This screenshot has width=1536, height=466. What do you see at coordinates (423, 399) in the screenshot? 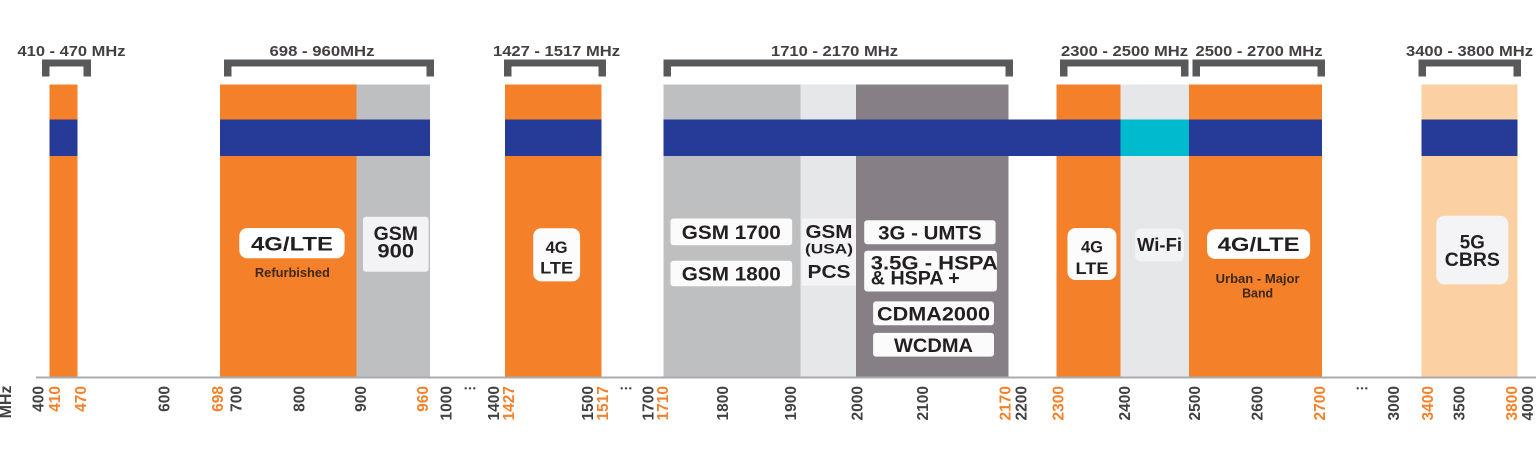
I see `svg-text: 960` at bounding box center [423, 399].